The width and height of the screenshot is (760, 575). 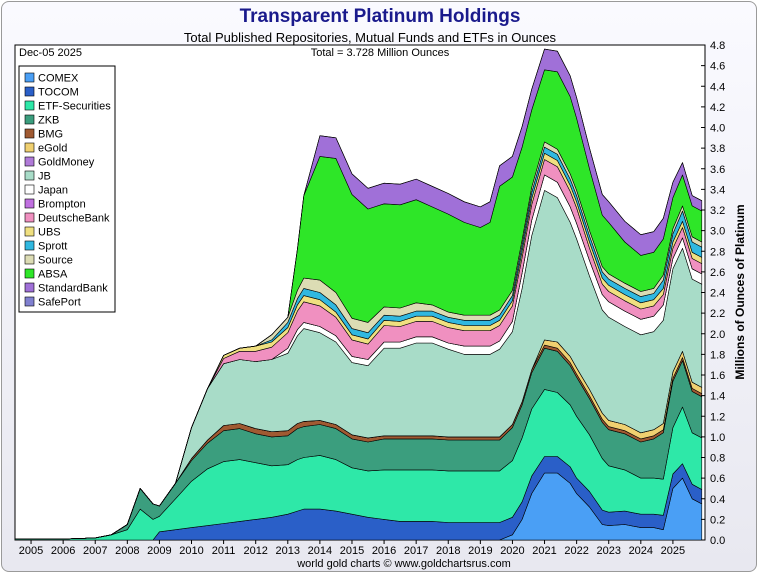 I want to click on chart-title: Transparent Platinum Holdings, so click(x=380, y=16).